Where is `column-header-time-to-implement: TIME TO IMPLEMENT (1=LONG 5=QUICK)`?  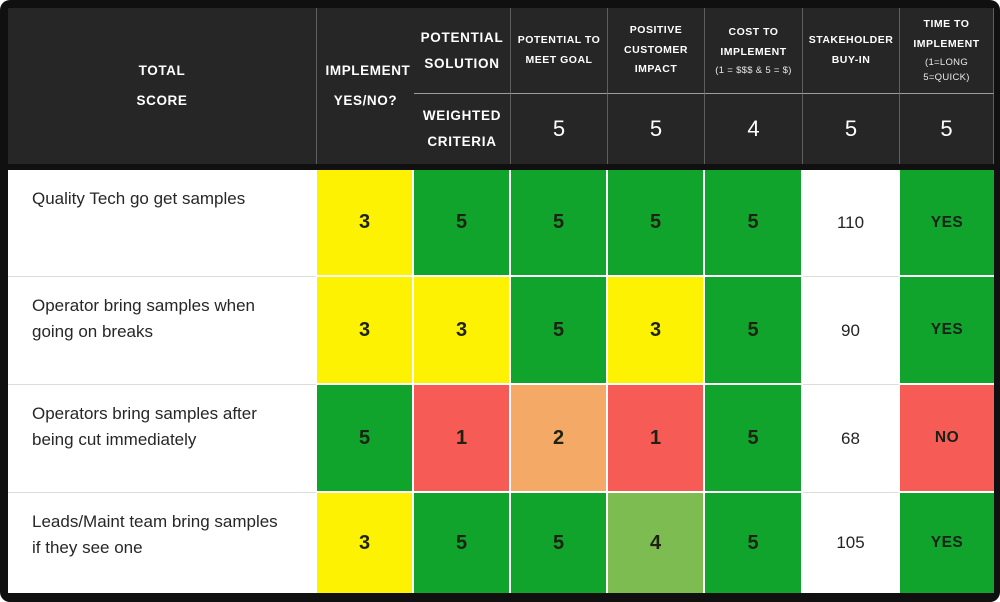
column-header-time-to-implement: TIME TO IMPLEMENT (1=LONG 5=QUICK) is located at coordinates (947, 51).